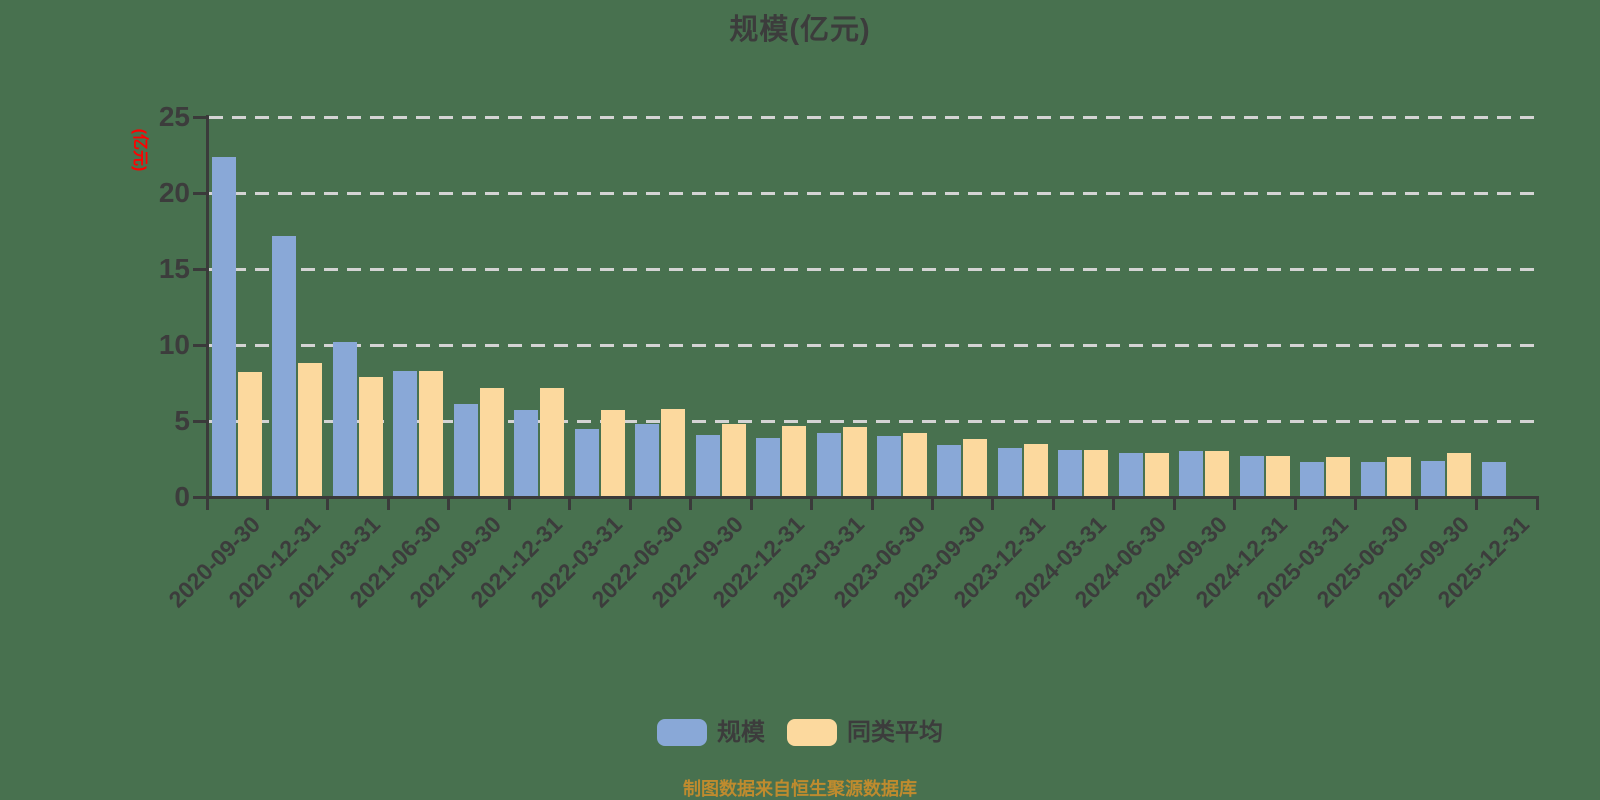  What do you see at coordinates (174, 192) in the screenshot?
I see `y-axis-label-20: 20` at bounding box center [174, 192].